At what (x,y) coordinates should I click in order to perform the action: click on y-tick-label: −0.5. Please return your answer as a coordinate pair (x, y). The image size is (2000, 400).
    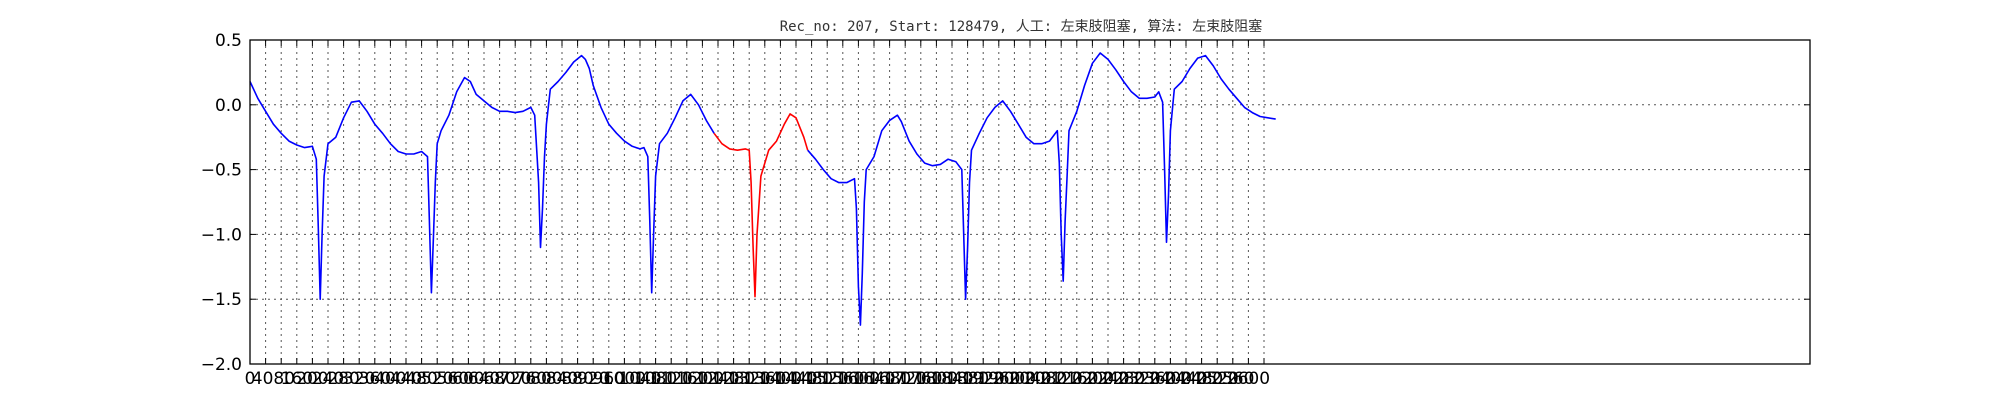
    Looking at the image, I should click on (221, 171).